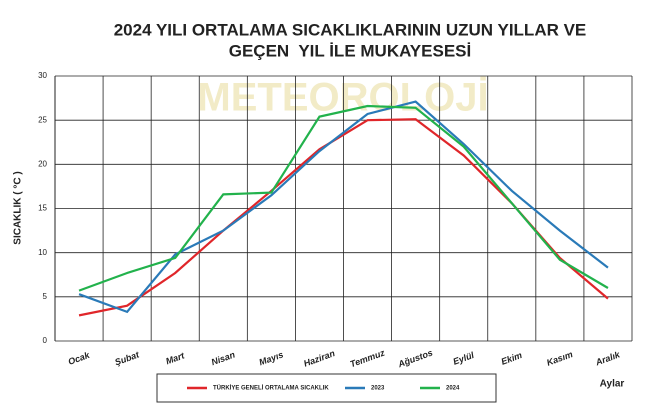 Image resolution: width=665 pixels, height=408 pixels. What do you see at coordinates (42, 252) in the screenshot?
I see `y-tick-label: 10` at bounding box center [42, 252].